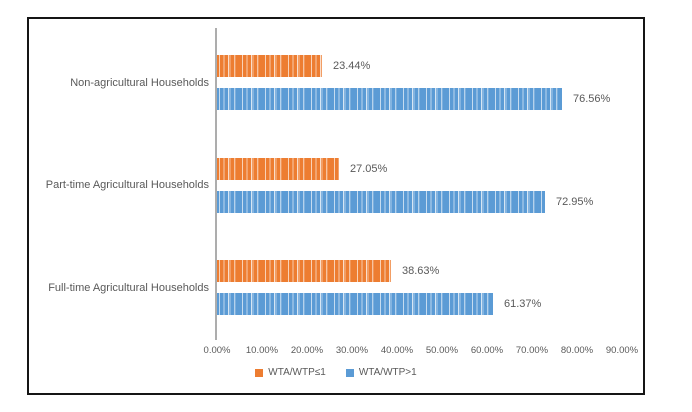  I want to click on data-label: 72.95%, so click(575, 201).